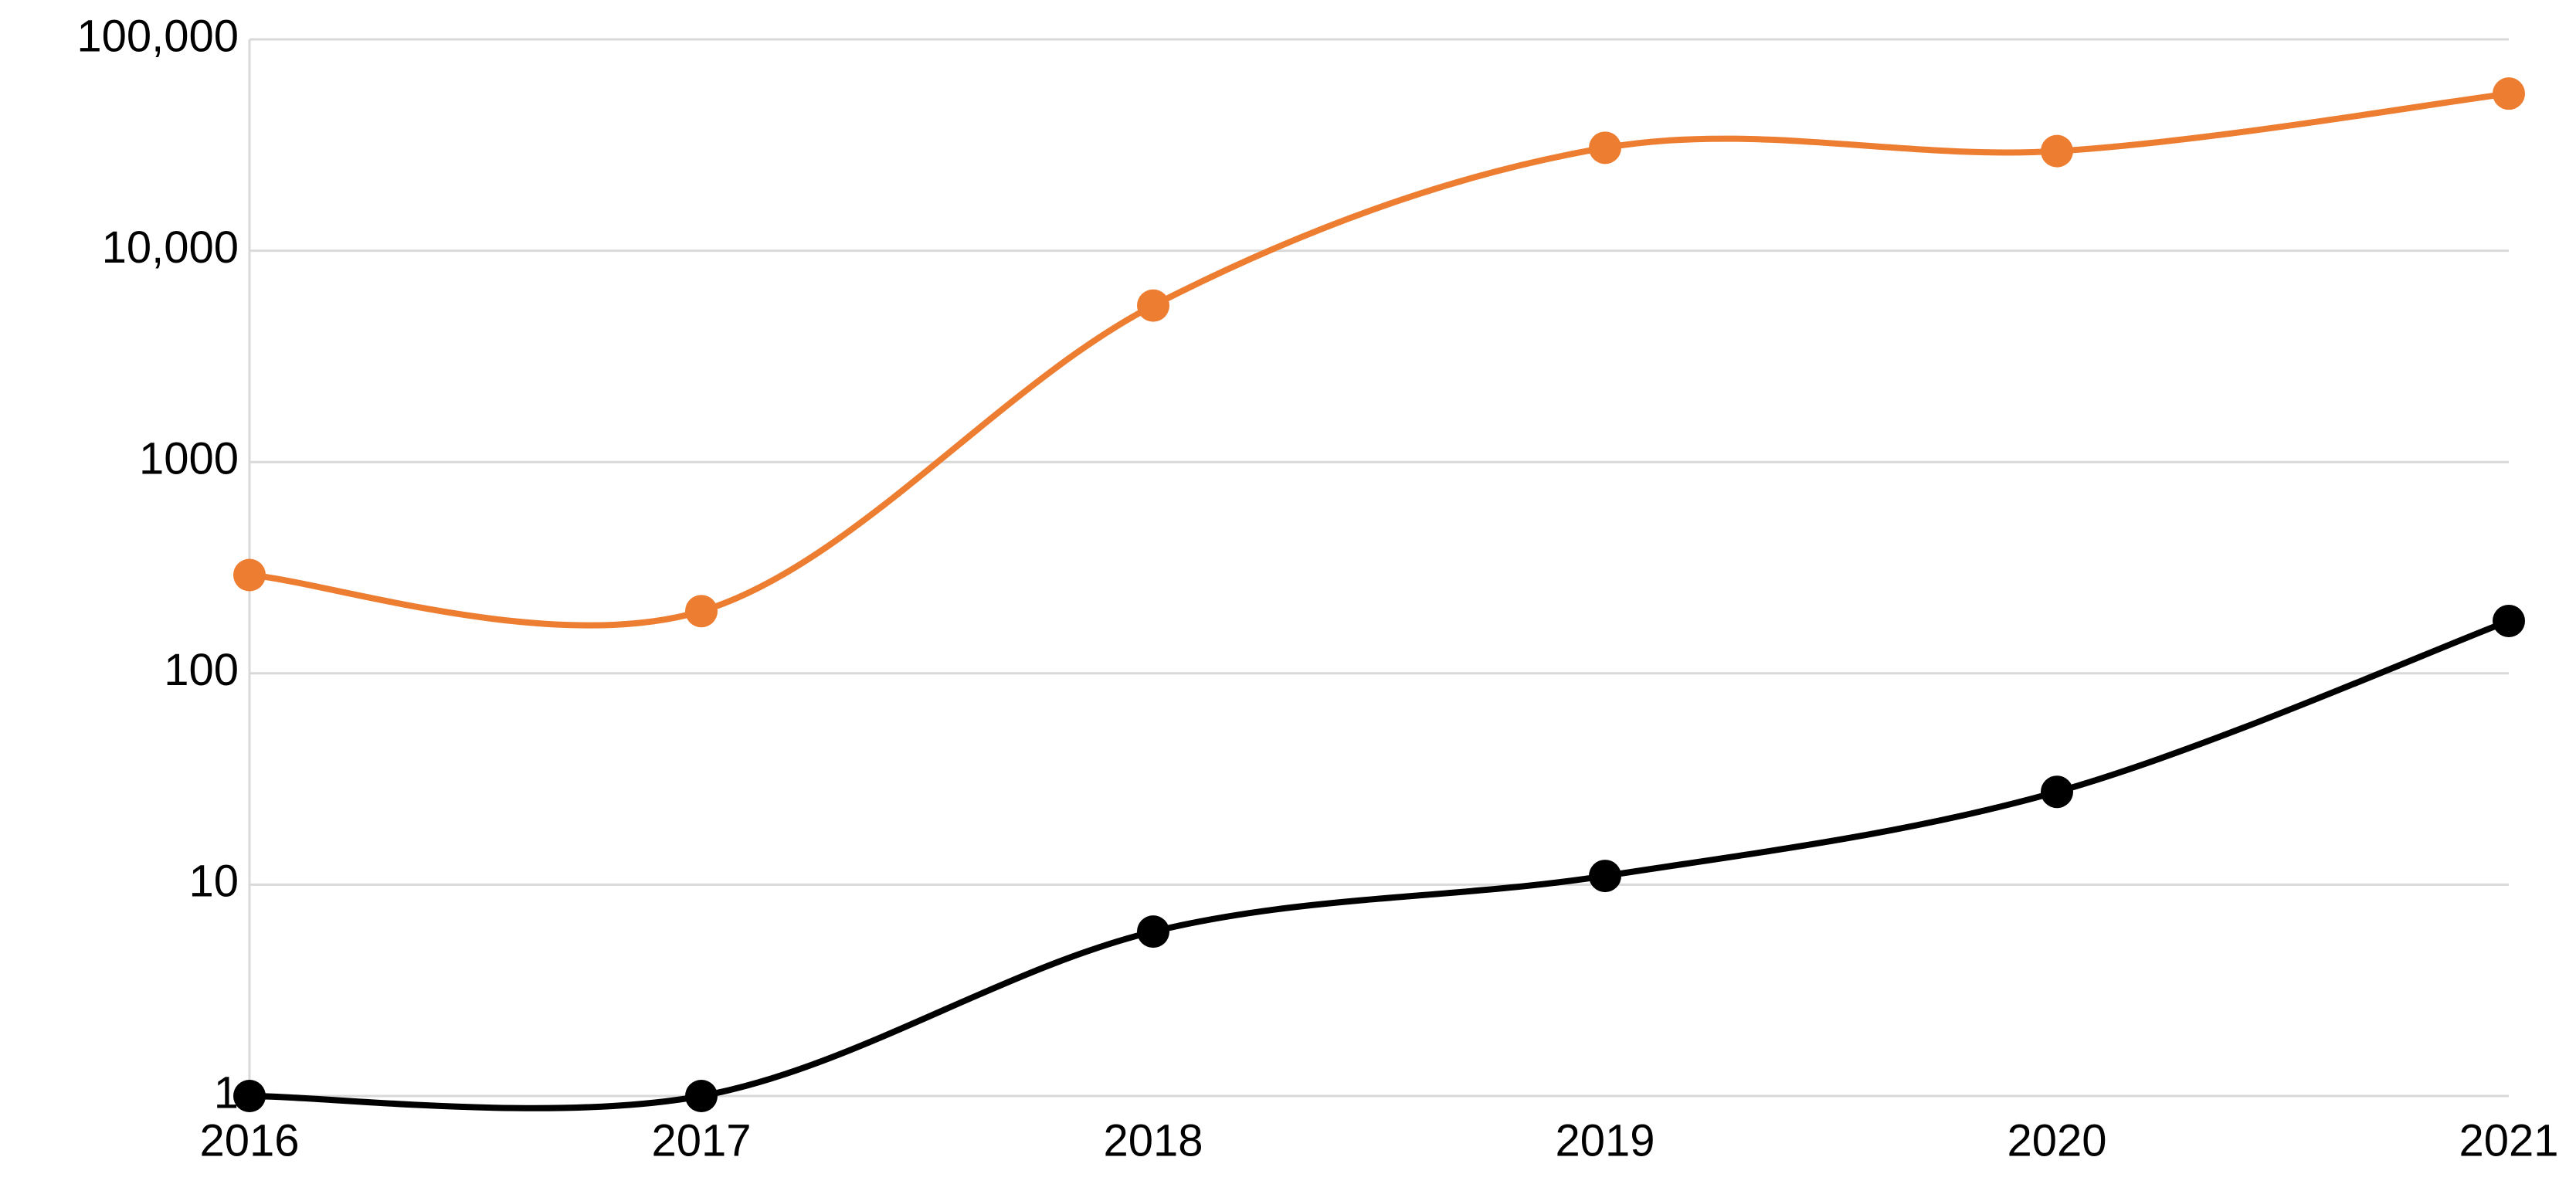 The width and height of the screenshot is (2576, 1191). I want to click on y-tick-label: 100, so click(201, 670).